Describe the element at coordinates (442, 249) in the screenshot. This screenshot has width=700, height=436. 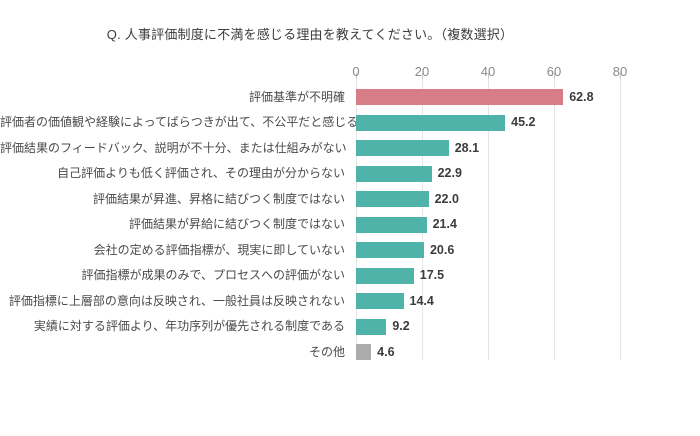
I see `value-label: 20.6` at that location.